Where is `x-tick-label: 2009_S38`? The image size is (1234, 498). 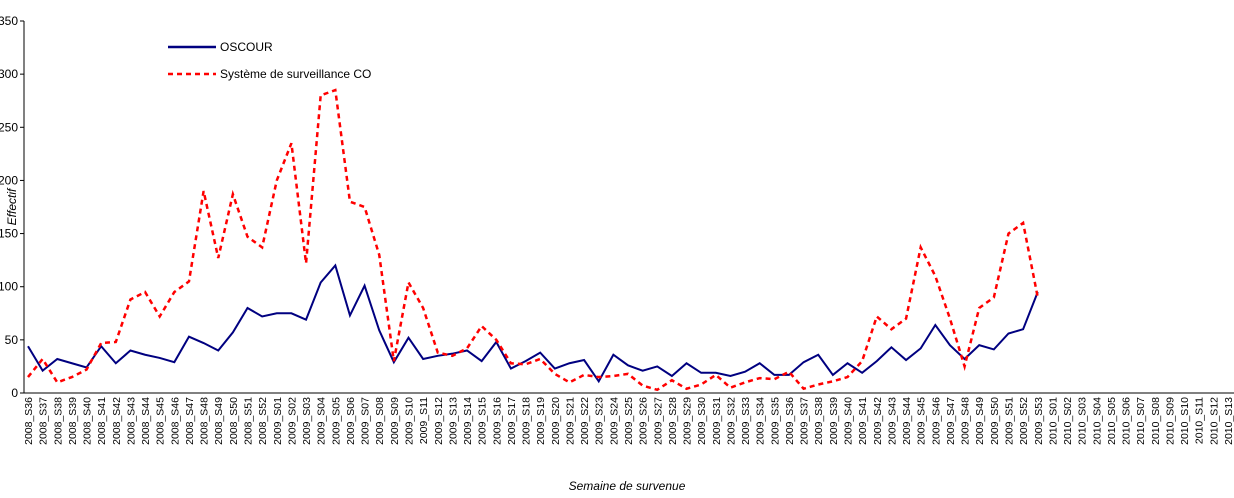 x-tick-label: 2009_S38 is located at coordinates (819, 421).